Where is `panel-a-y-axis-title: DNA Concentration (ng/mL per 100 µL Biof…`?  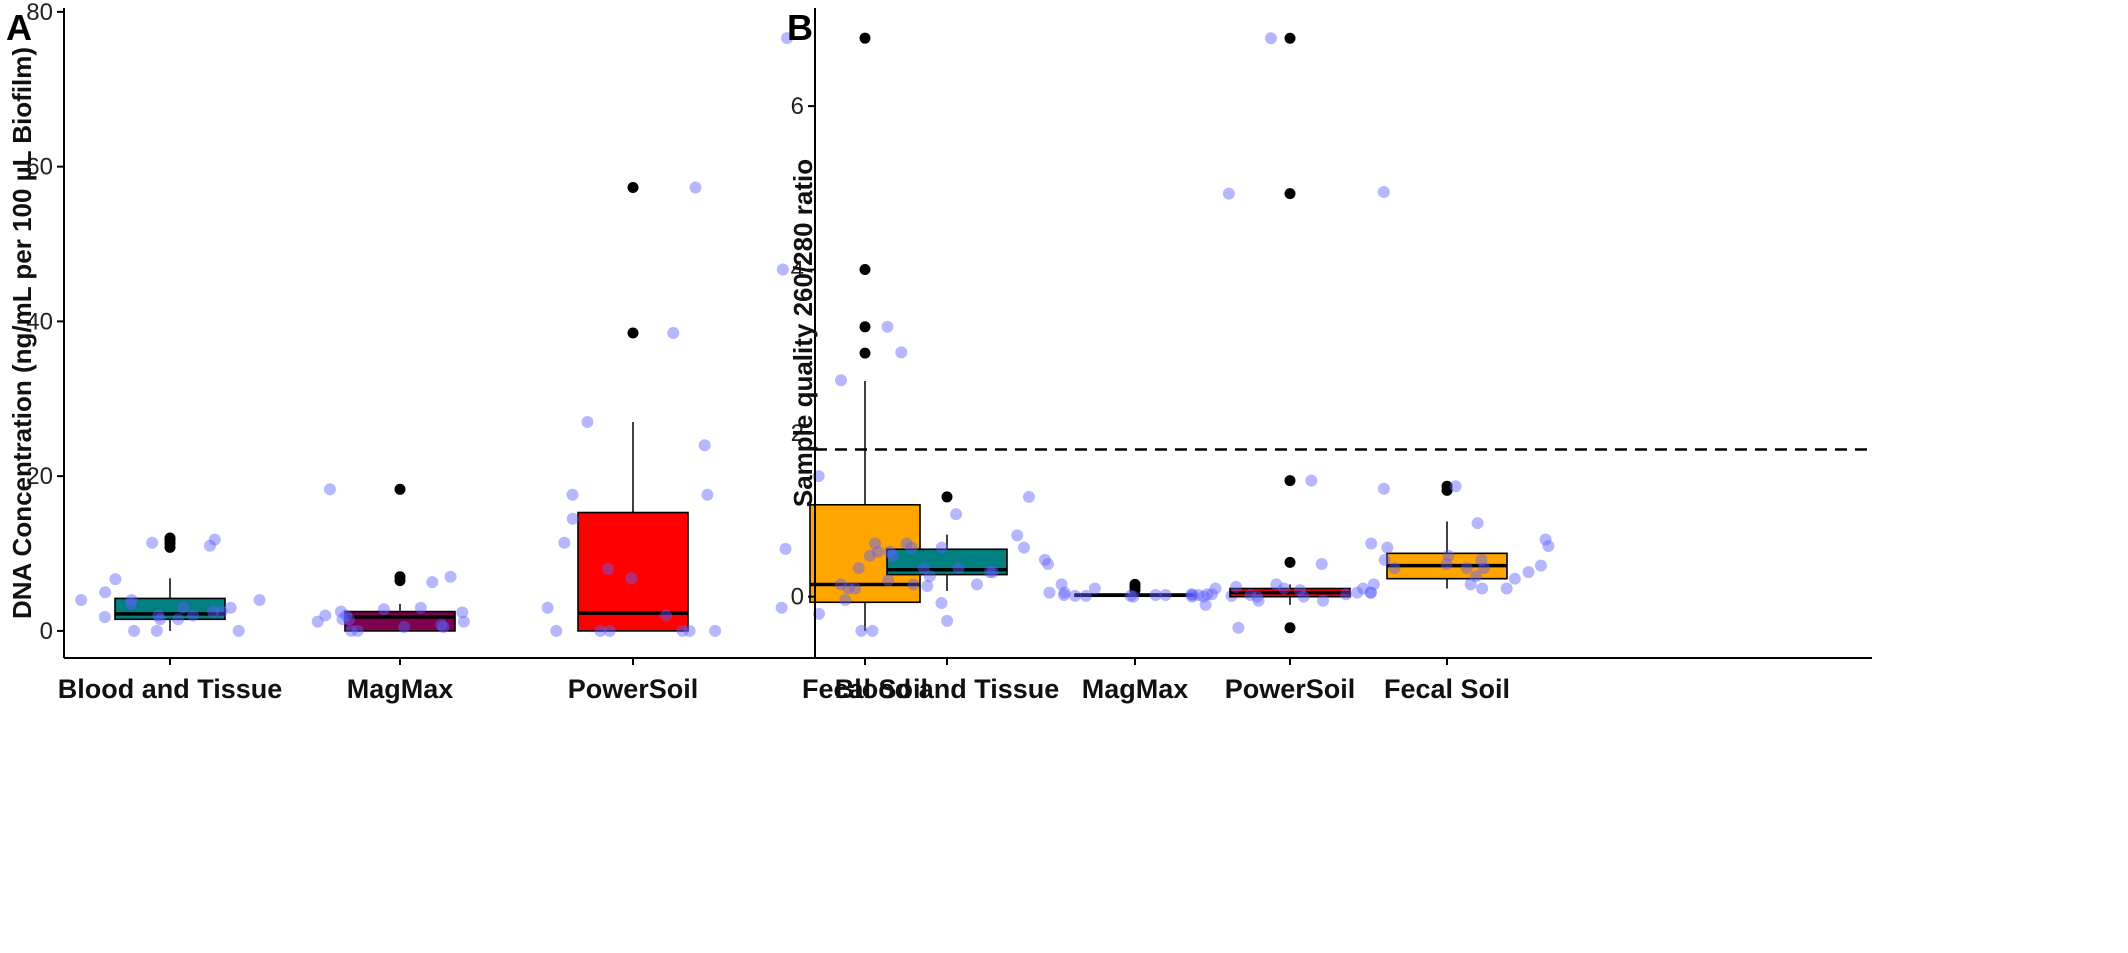
panel-a-y-axis-title: DNA Concentration (ng/mL per 100 µL Biof… is located at coordinates (22, 333).